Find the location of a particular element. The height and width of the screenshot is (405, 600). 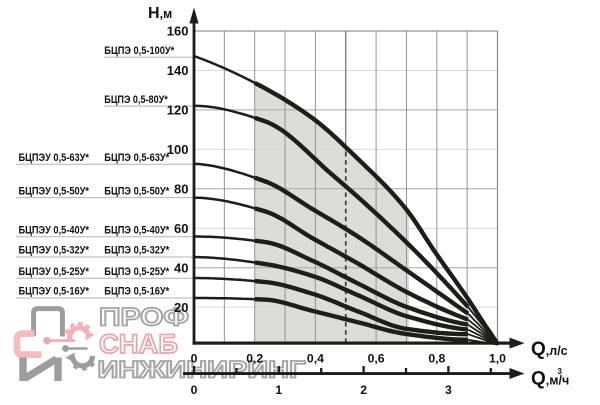

svg-text: 100 is located at coordinates (178, 149).